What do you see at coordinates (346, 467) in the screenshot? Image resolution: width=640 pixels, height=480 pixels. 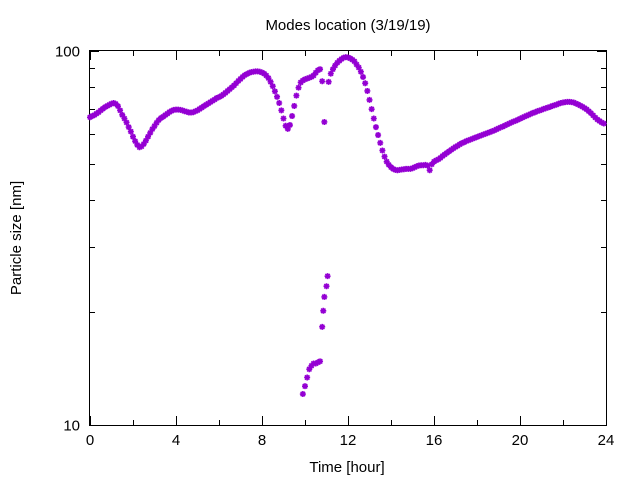 I see `x-axis-label: Time [hour]` at bounding box center [346, 467].